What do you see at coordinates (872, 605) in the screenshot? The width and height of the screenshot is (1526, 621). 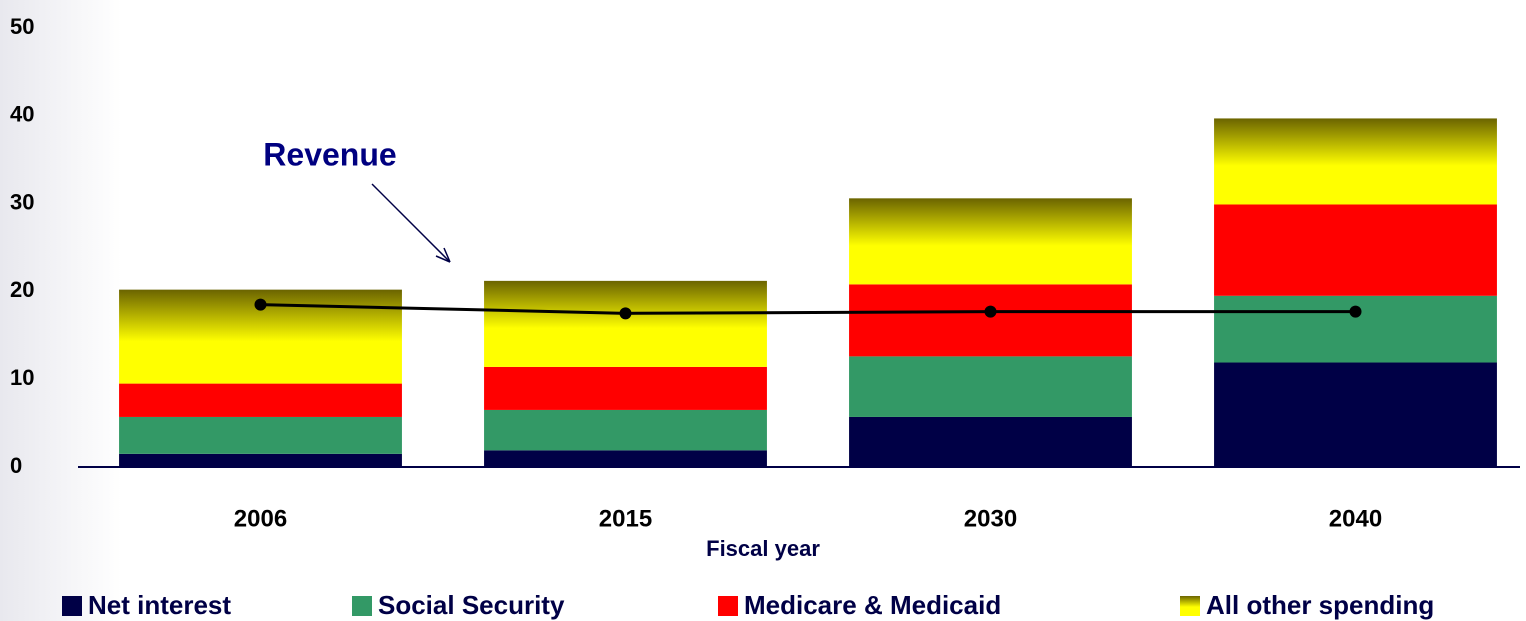 I see `legend-label: Medicare & Medicaid` at bounding box center [872, 605].